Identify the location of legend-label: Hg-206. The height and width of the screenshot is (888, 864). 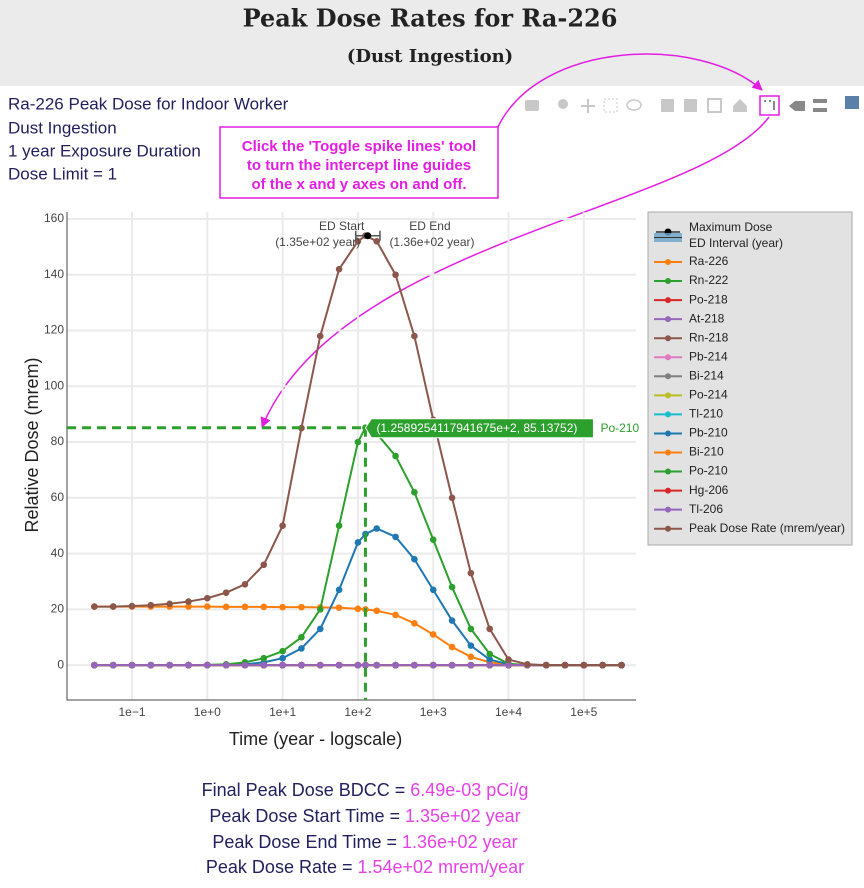
(709, 490).